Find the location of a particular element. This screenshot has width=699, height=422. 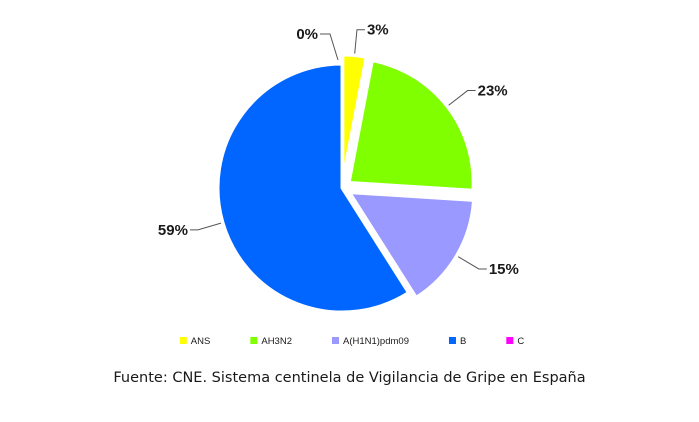

data-label-c: 0% is located at coordinates (307, 34).